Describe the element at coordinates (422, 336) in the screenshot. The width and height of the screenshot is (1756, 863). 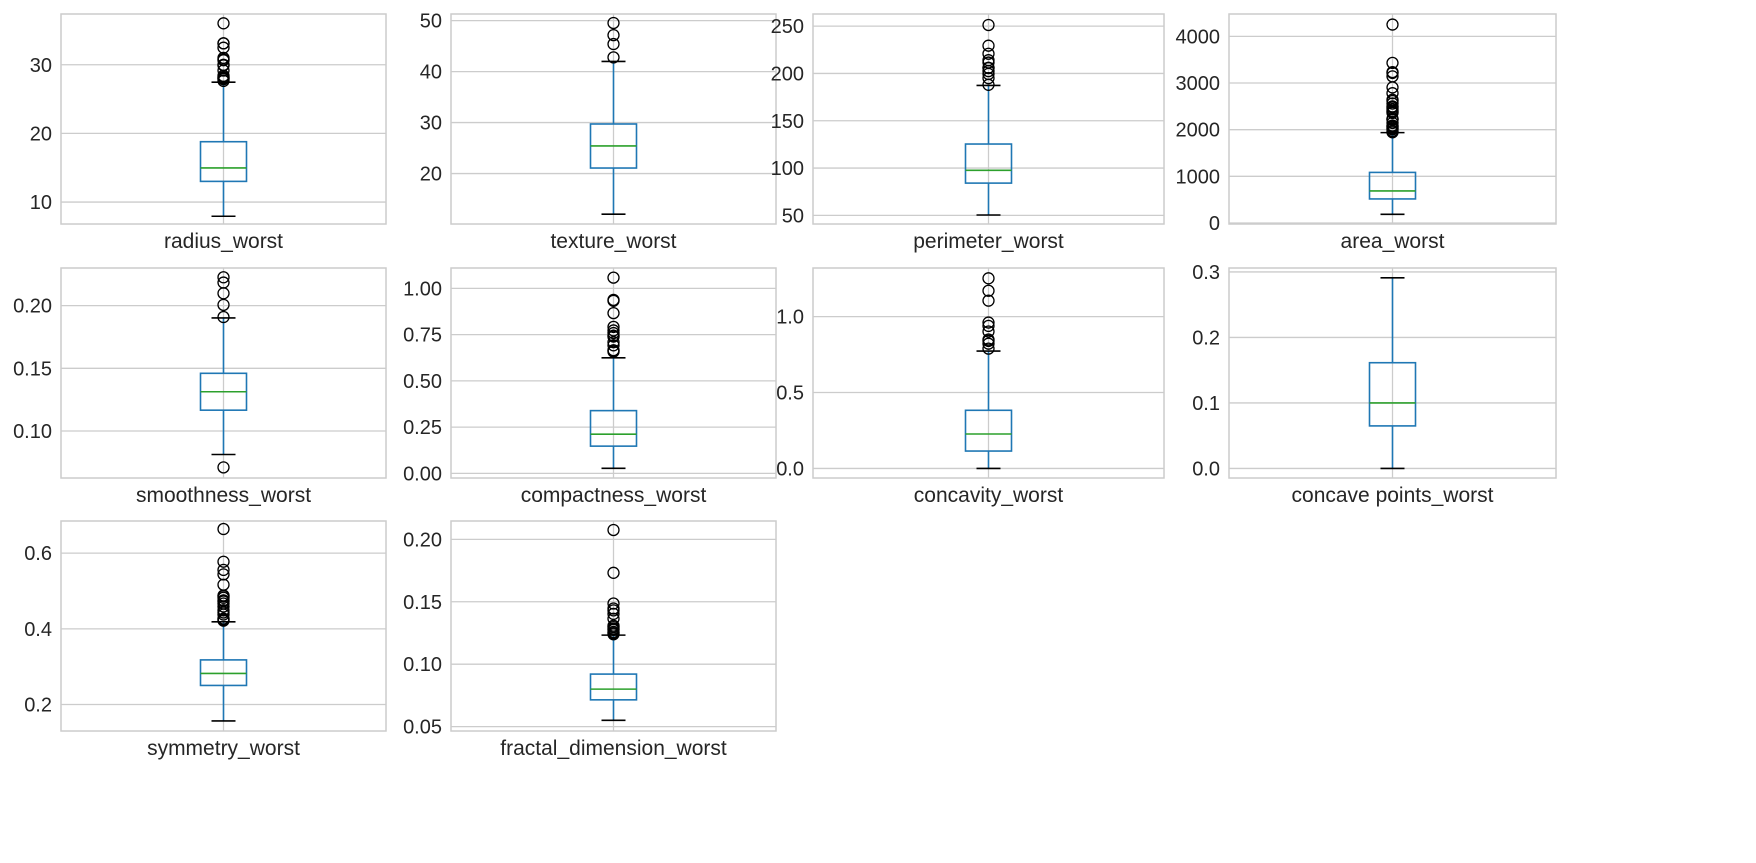
I see `y-tick-label: 0.75` at that location.